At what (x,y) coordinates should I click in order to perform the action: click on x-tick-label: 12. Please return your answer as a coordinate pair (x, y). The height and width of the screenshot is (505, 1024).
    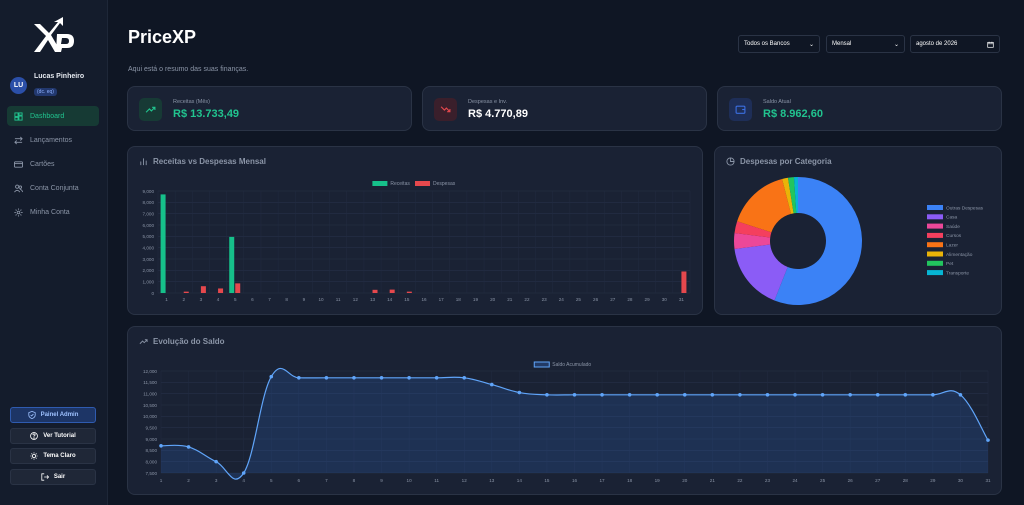
    Looking at the image, I should click on (356, 299).